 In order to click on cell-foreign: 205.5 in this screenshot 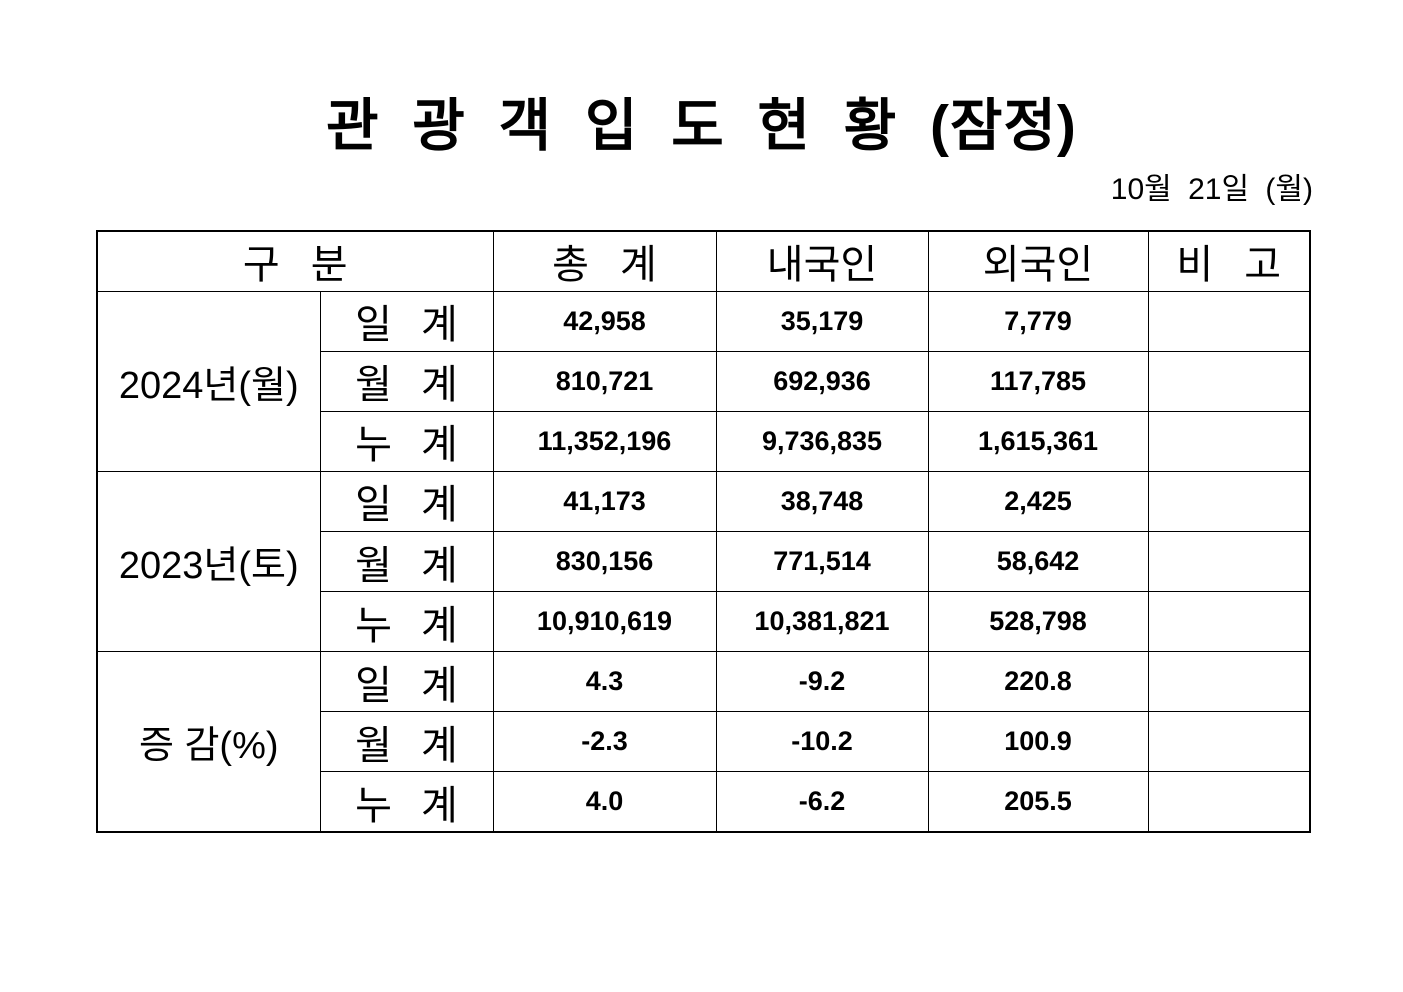, I will do `click(1038, 802)`.